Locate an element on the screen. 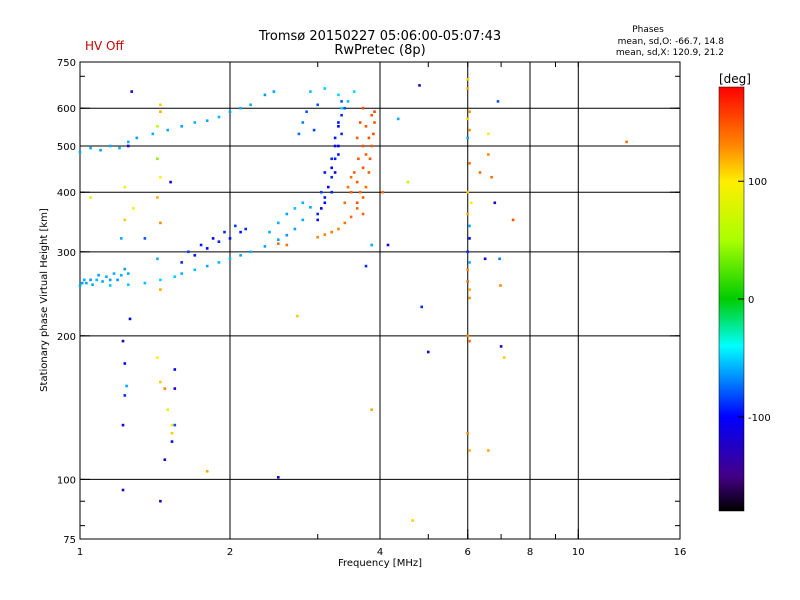  x-tick-label: 1 is located at coordinates (80, 552).